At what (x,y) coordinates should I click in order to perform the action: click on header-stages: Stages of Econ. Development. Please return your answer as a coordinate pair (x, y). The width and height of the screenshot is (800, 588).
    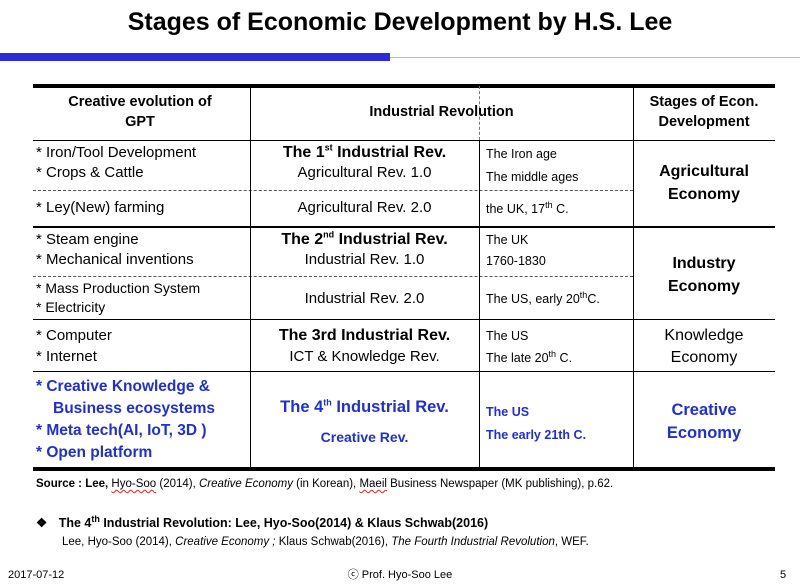
    Looking at the image, I should click on (704, 112).